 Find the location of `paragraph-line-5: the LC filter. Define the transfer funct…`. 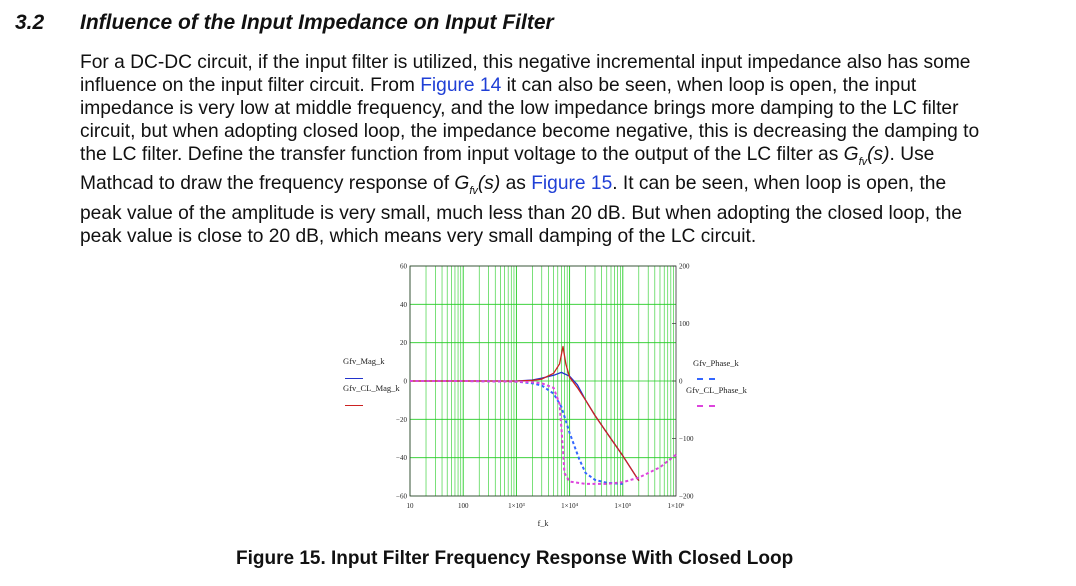

paragraph-line-5: the LC filter. Define the transfer funct… is located at coordinates (507, 155).